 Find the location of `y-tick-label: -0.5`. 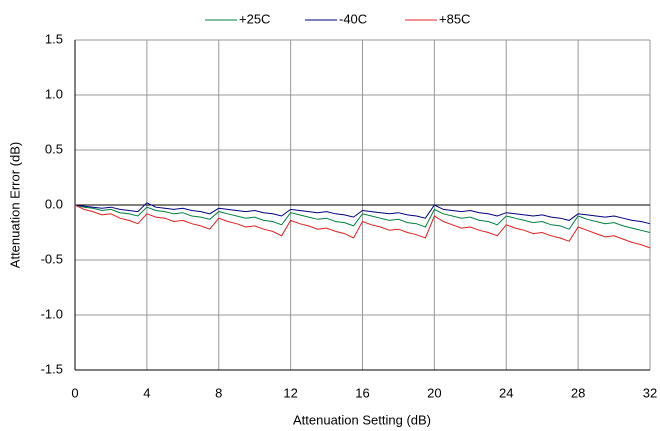

y-tick-label: -0.5 is located at coordinates (52, 258).